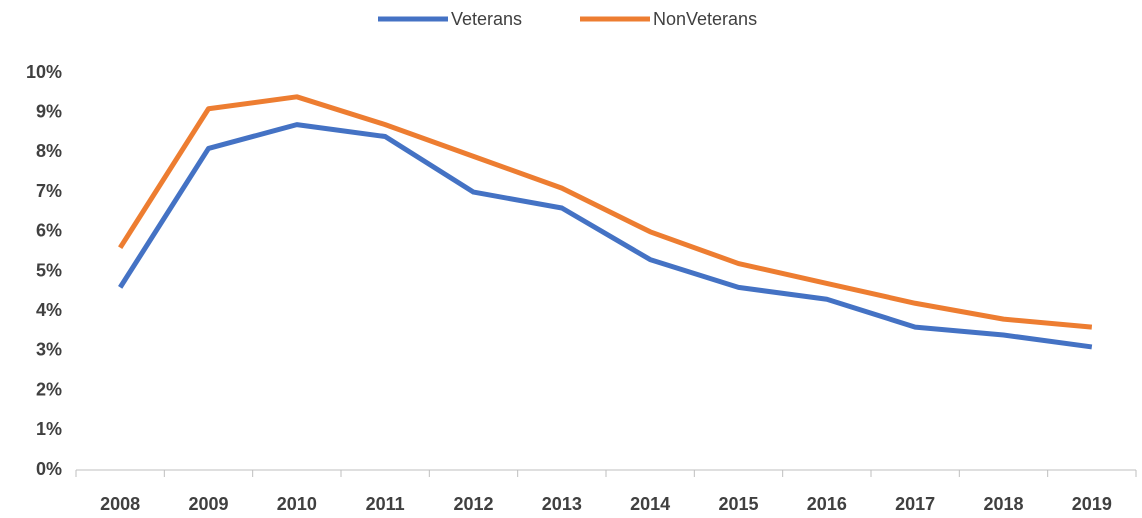 The image size is (1142, 518). I want to click on y-tick-label: 0%, so click(49, 469).